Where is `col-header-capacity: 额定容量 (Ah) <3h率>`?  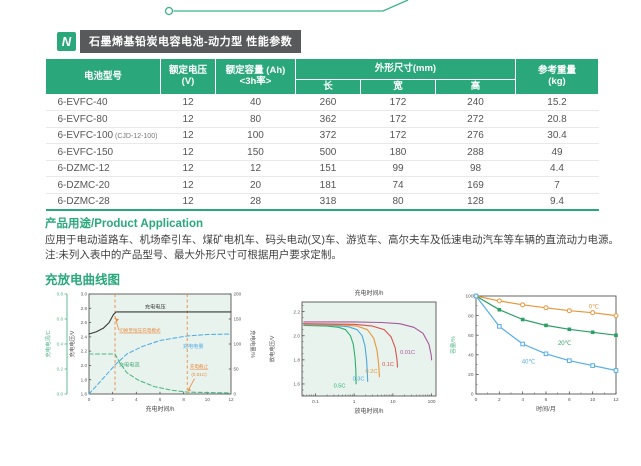
col-header-capacity: 额定容量 (Ah) <3h率> is located at coordinates (255, 76).